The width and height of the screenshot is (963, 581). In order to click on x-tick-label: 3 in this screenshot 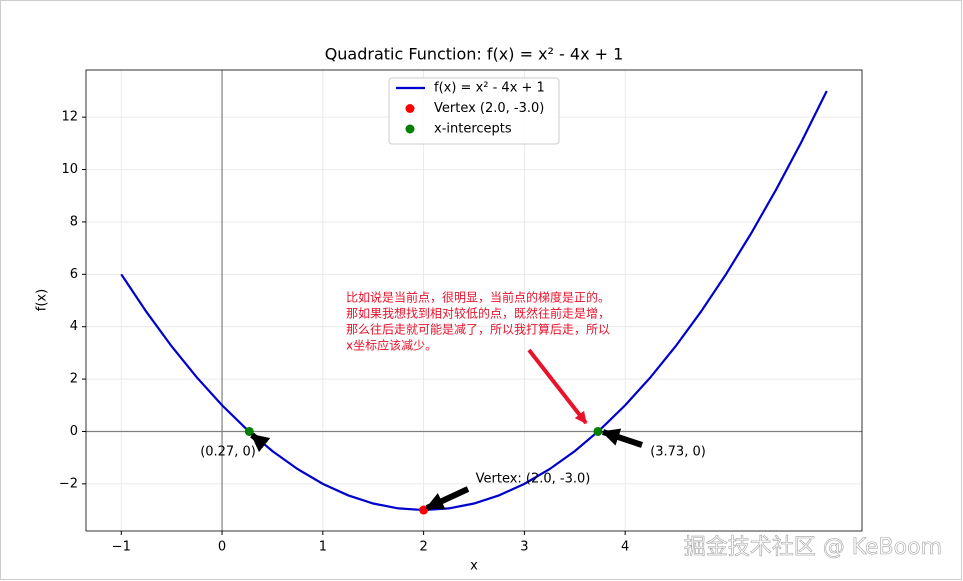, I will do `click(524, 547)`.